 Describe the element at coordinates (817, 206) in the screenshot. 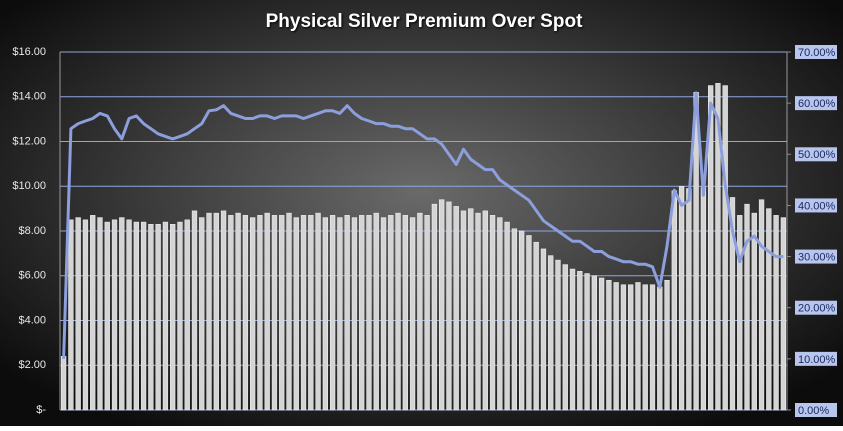

I see `y2-tick-label: 40.00%` at that location.